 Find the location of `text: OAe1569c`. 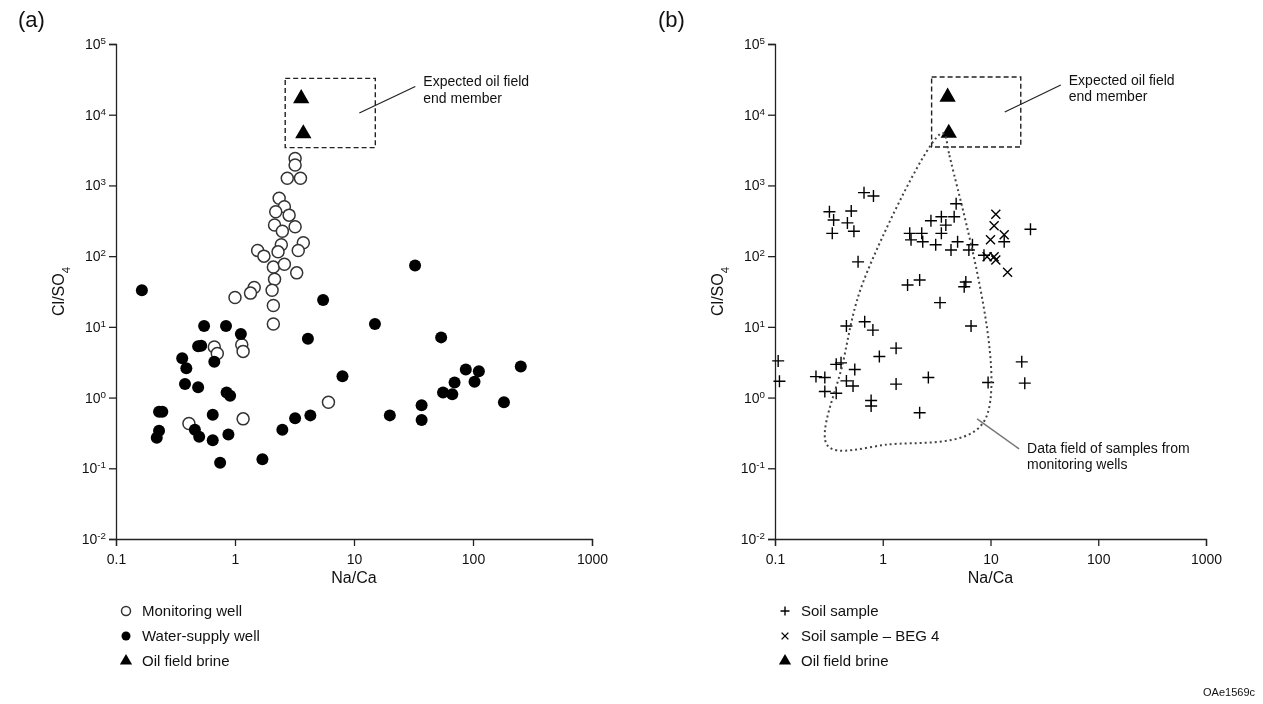

text: OAe1569c is located at coordinates (1229, 692).